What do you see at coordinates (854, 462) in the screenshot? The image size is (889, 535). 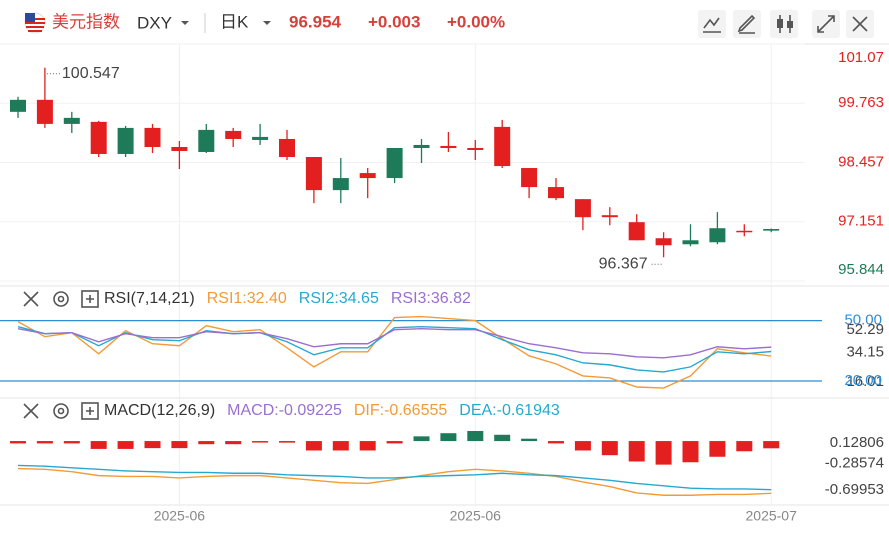 I see `y-tick-label: -0.28574` at bounding box center [854, 462].